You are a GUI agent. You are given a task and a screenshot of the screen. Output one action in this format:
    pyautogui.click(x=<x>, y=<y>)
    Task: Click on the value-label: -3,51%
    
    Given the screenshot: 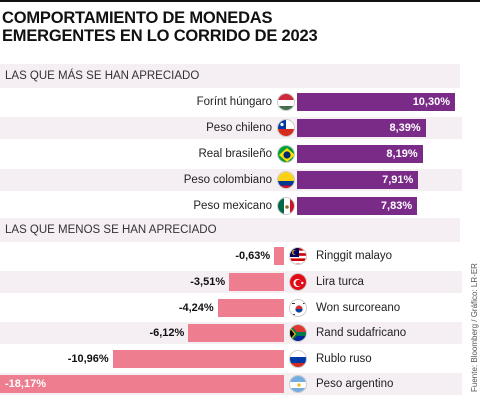 What is the action you would take?
    pyautogui.click(x=208, y=282)
    